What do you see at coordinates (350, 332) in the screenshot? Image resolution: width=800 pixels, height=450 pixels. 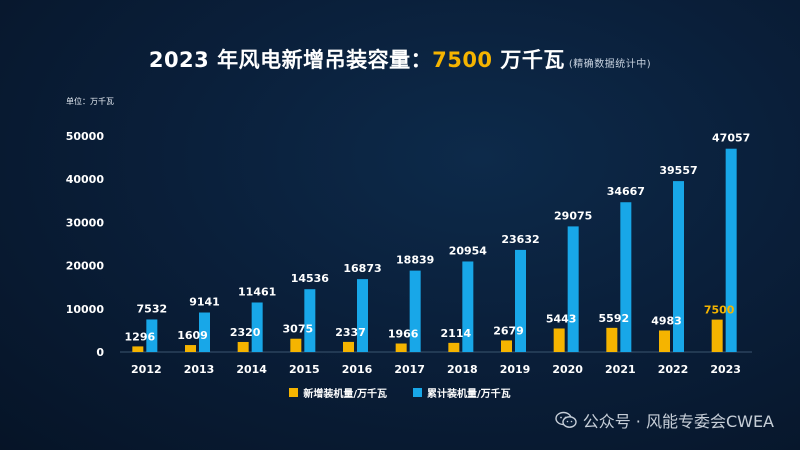 I see `data-label-new: 2337` at bounding box center [350, 332].